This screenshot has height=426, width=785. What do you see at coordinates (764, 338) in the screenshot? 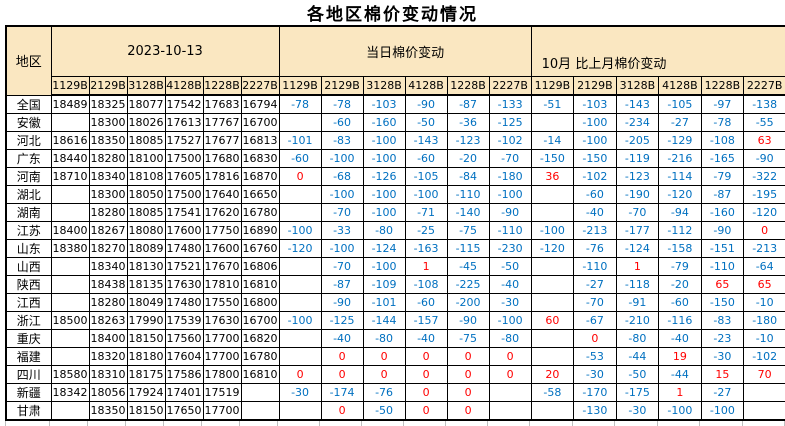
I see `change-cell: -10` at bounding box center [764, 338].